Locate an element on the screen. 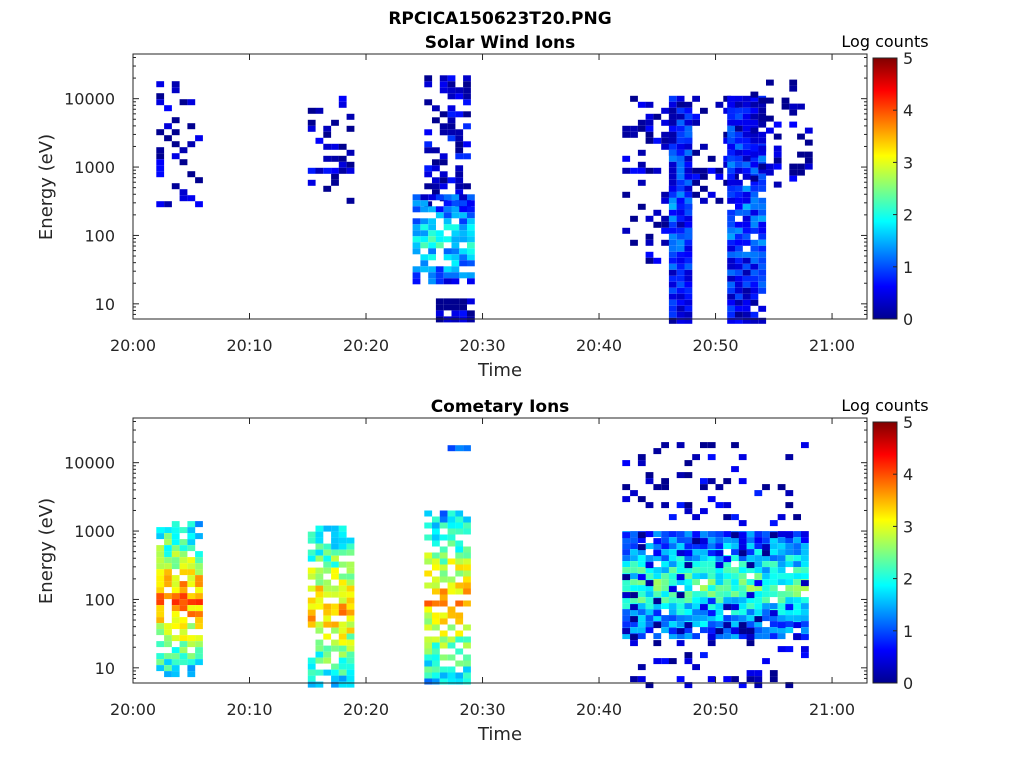  x-tick-label: 21:00 is located at coordinates (832, 709).